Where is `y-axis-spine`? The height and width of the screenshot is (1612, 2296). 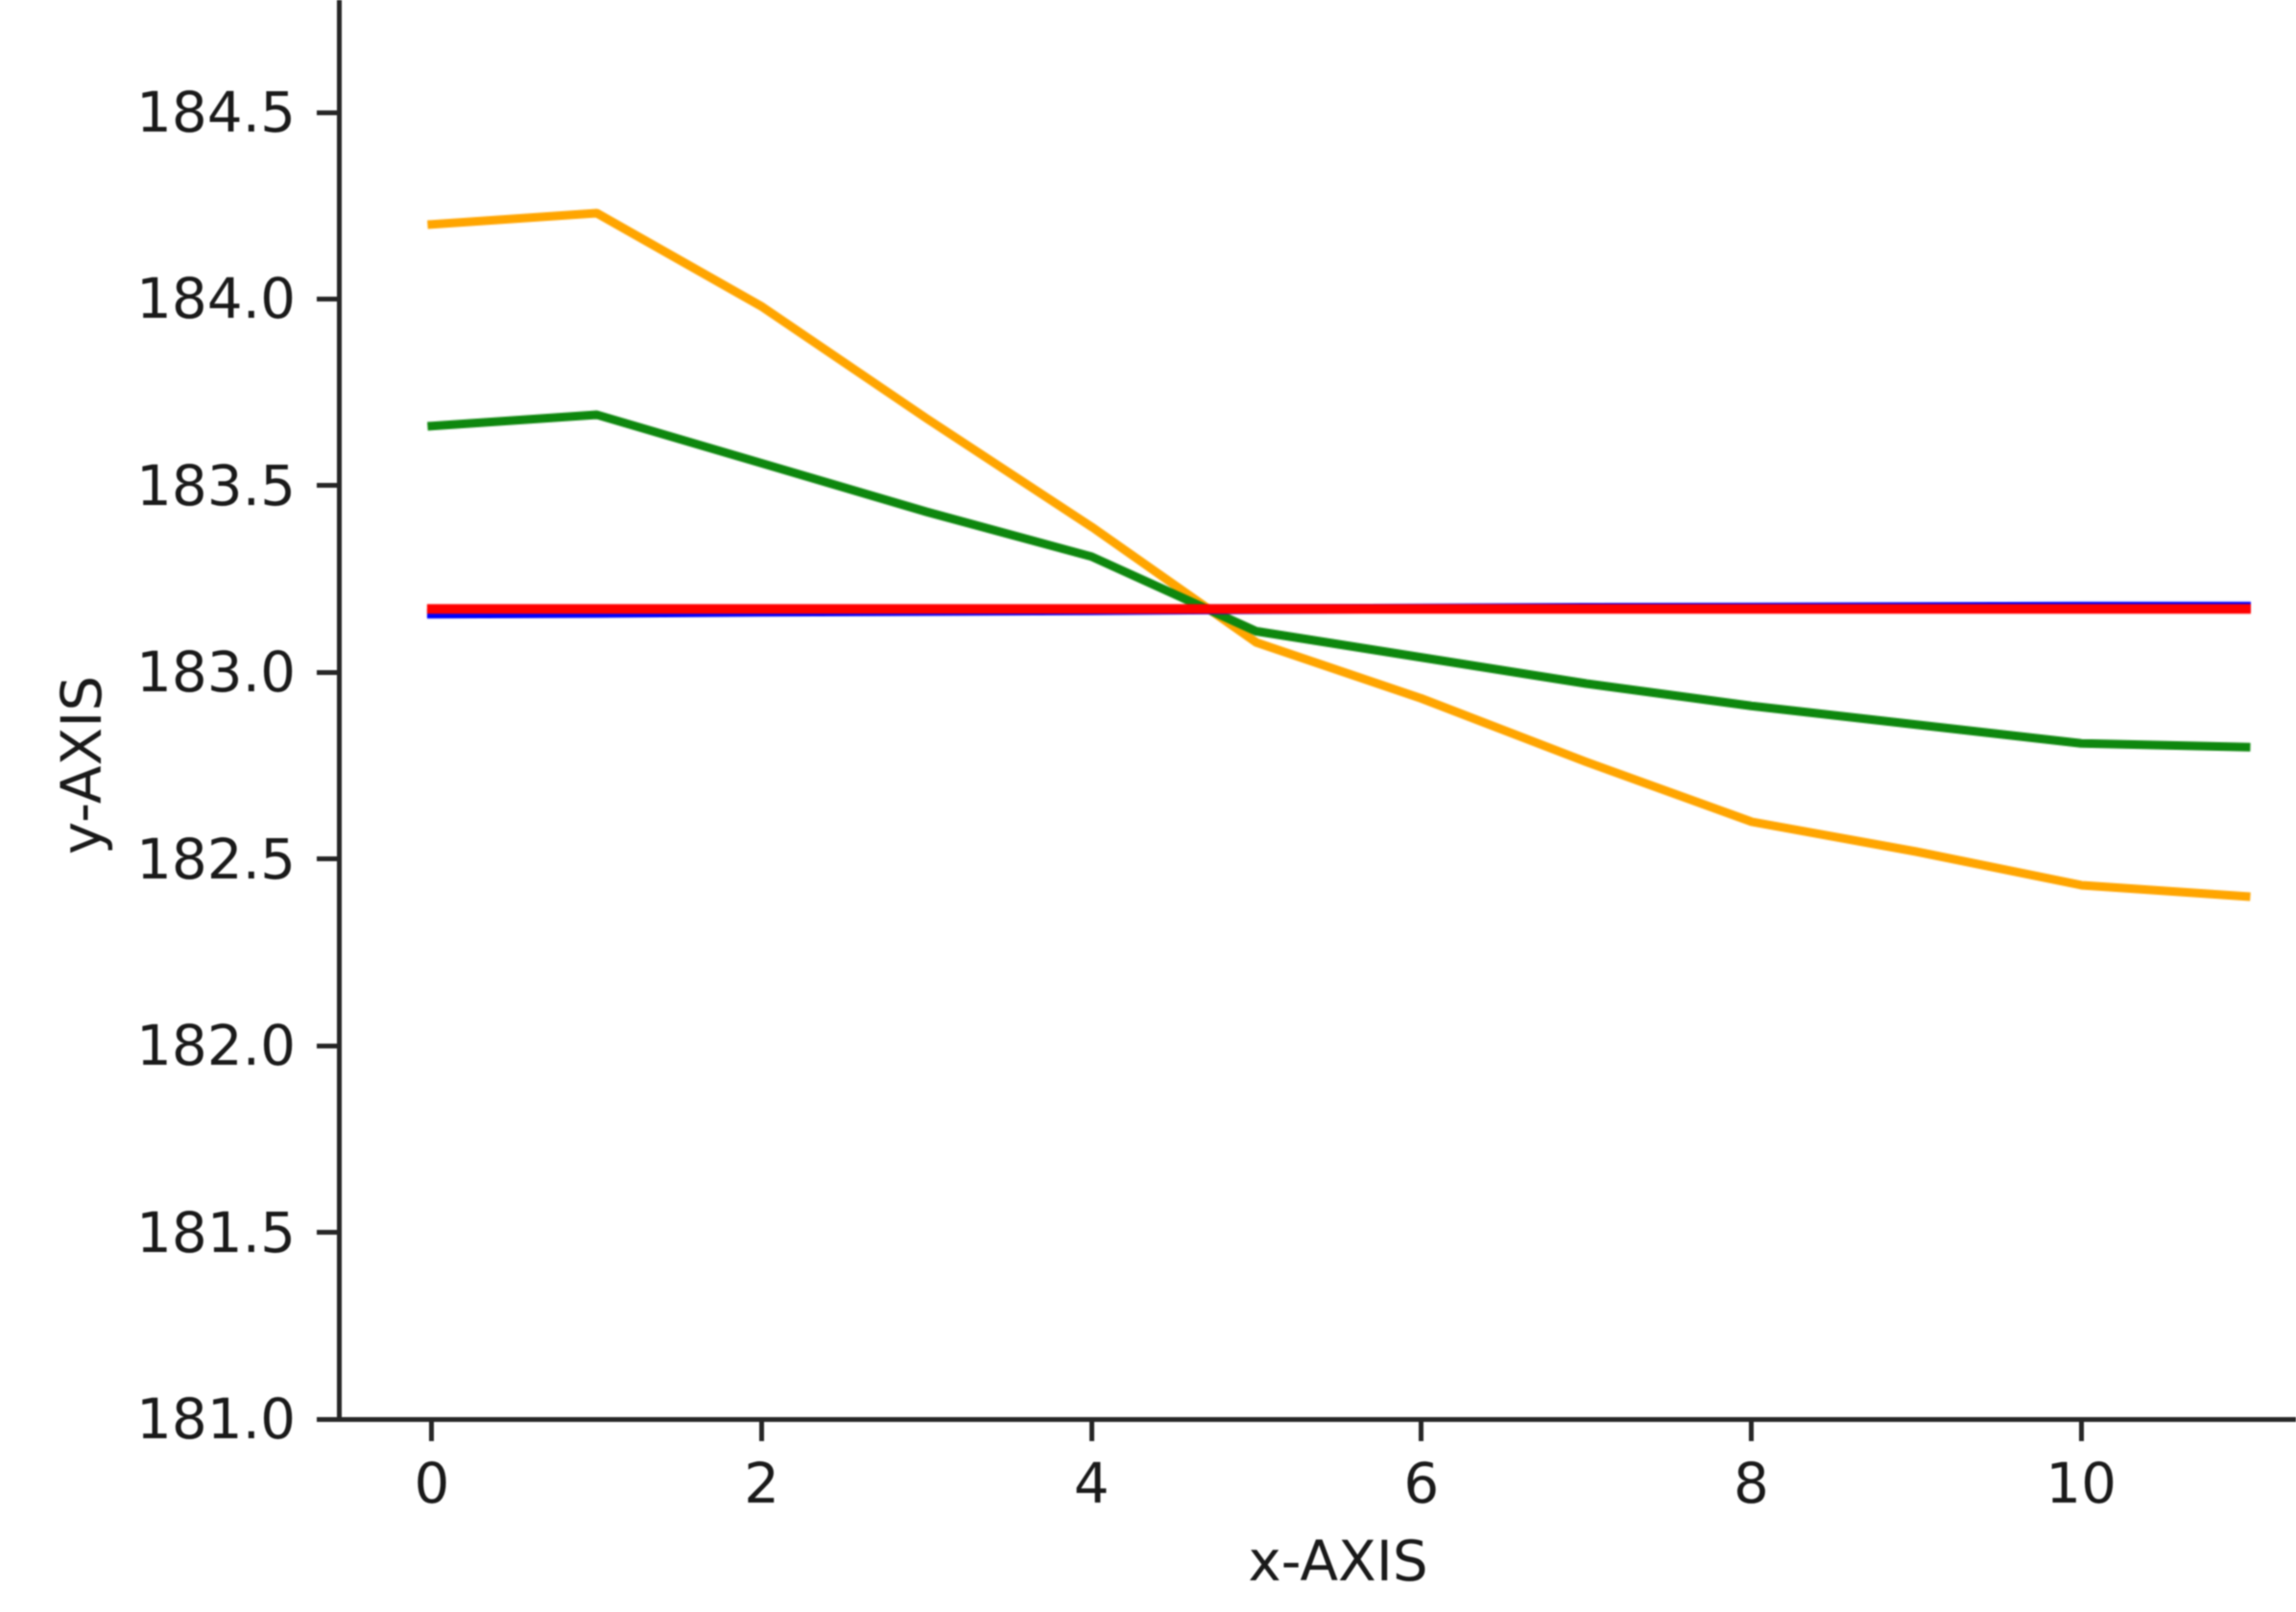
y-axis-spine is located at coordinates (340, 711).